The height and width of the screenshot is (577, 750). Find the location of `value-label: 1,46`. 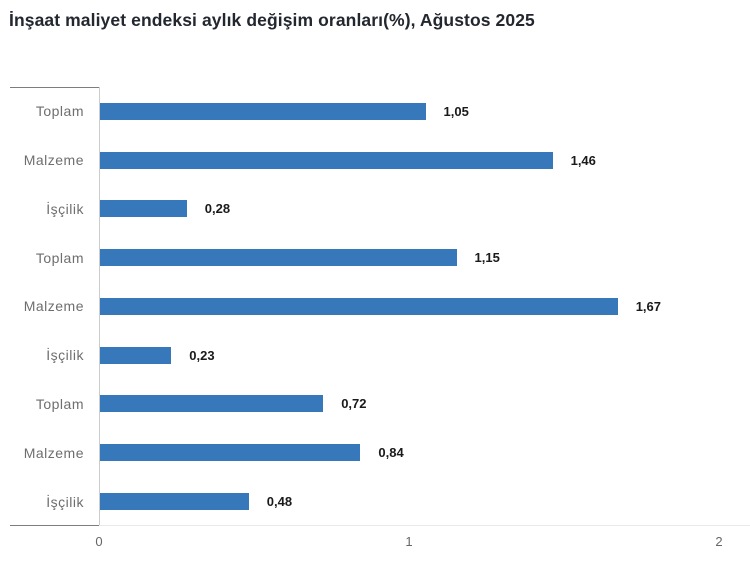

value-label: 1,46 is located at coordinates (583, 160).